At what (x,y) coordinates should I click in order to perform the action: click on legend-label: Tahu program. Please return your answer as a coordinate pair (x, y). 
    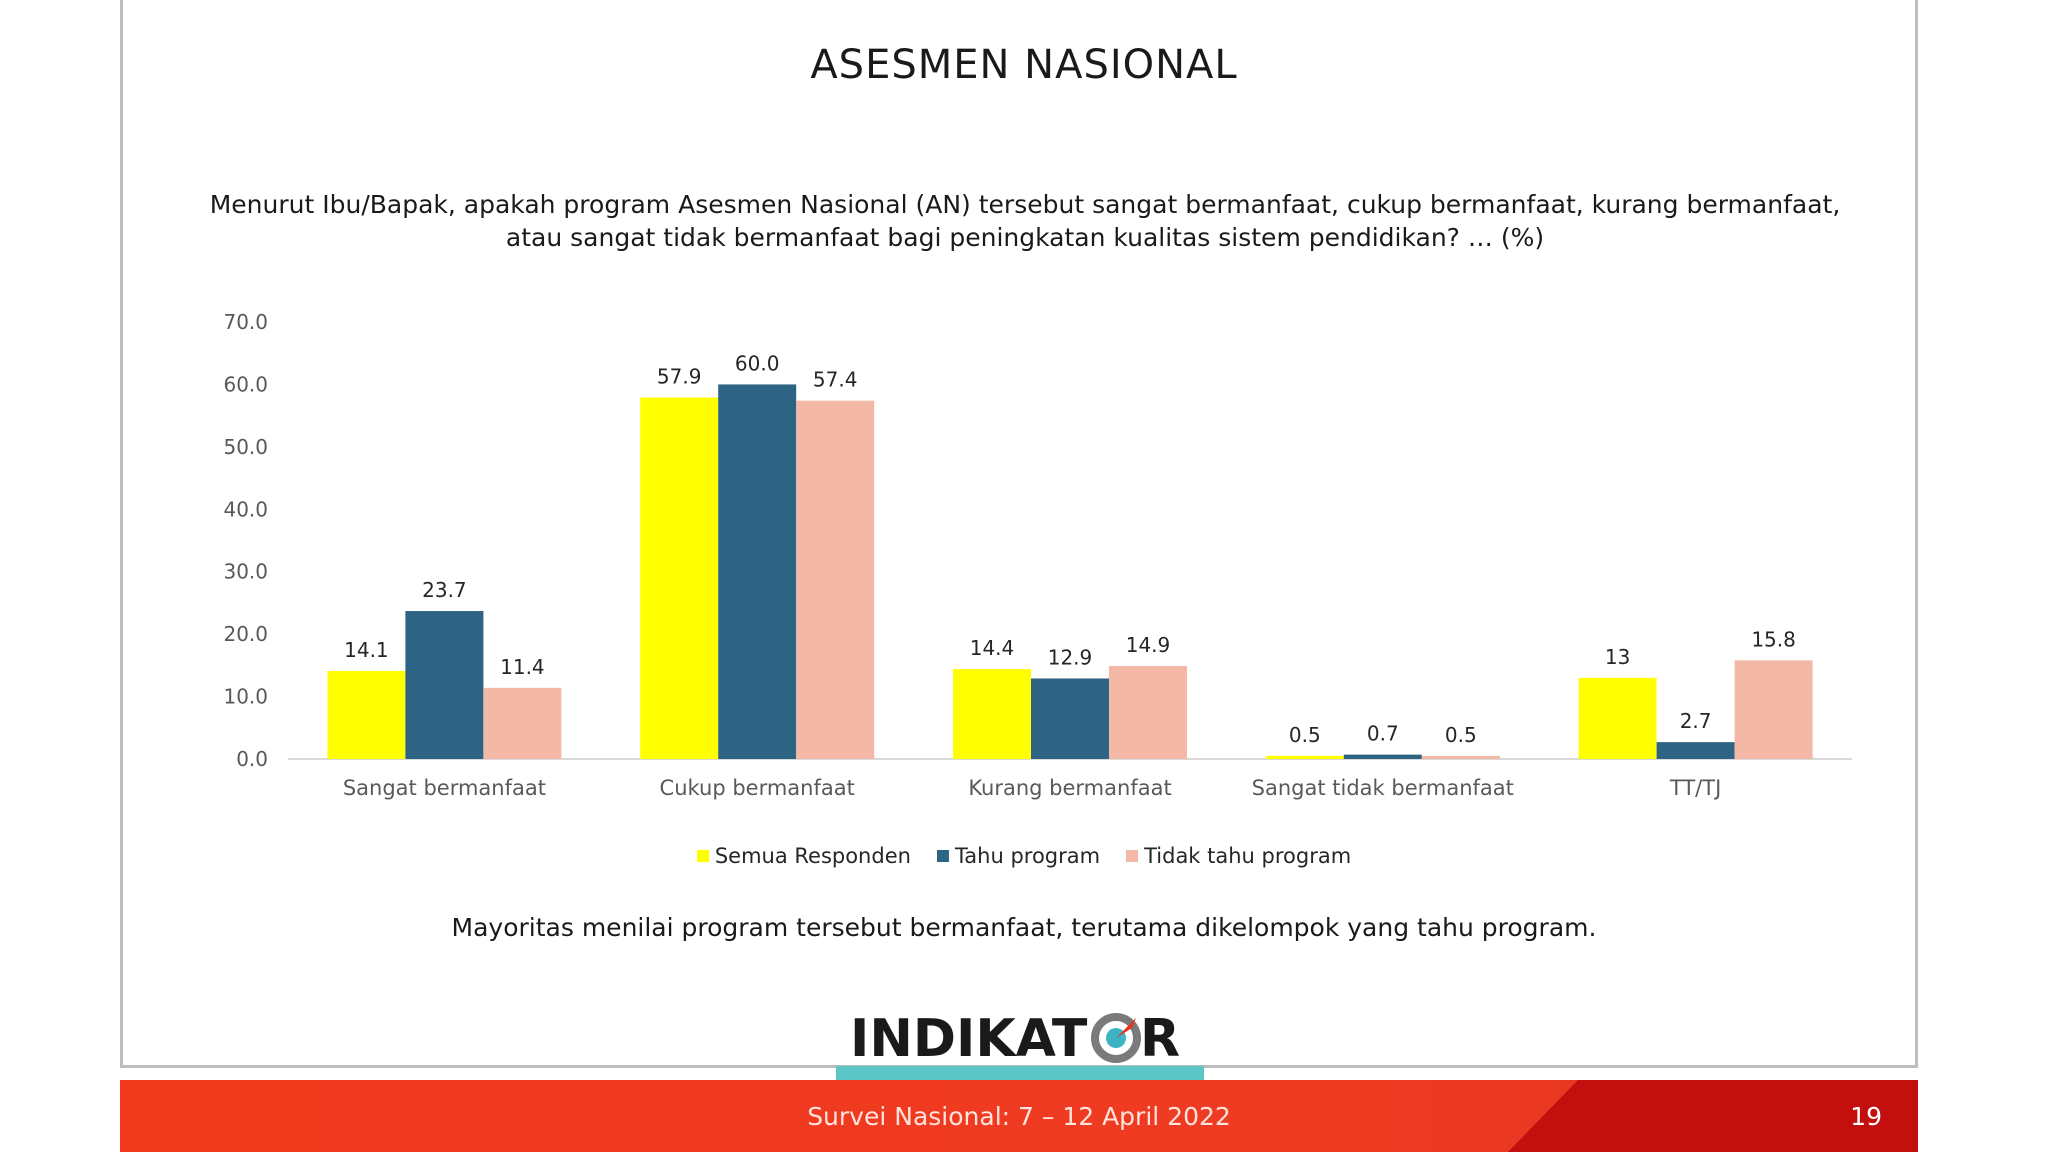
    Looking at the image, I should click on (1027, 856).